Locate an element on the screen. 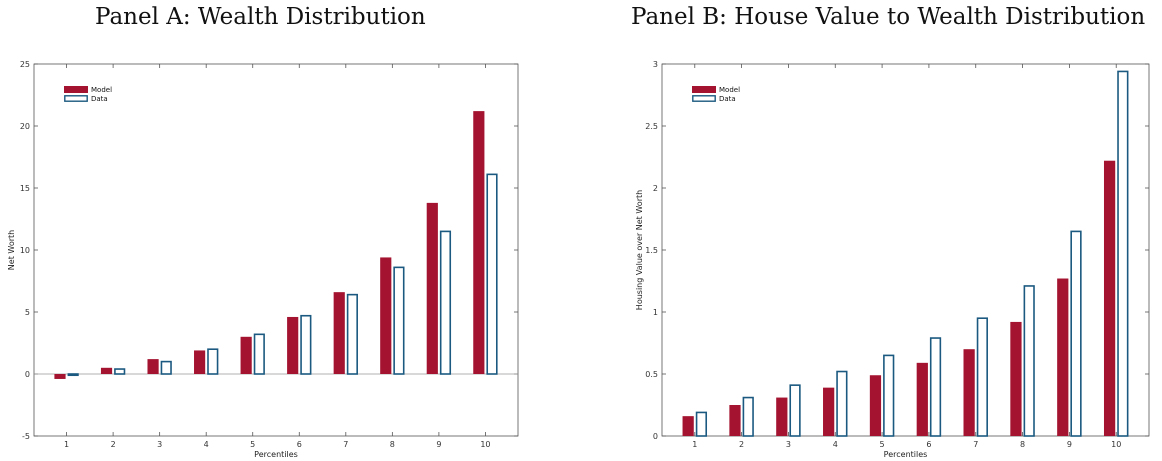 The height and width of the screenshot is (461, 1162). panel-b-xtick-label: 10 is located at coordinates (1116, 444).